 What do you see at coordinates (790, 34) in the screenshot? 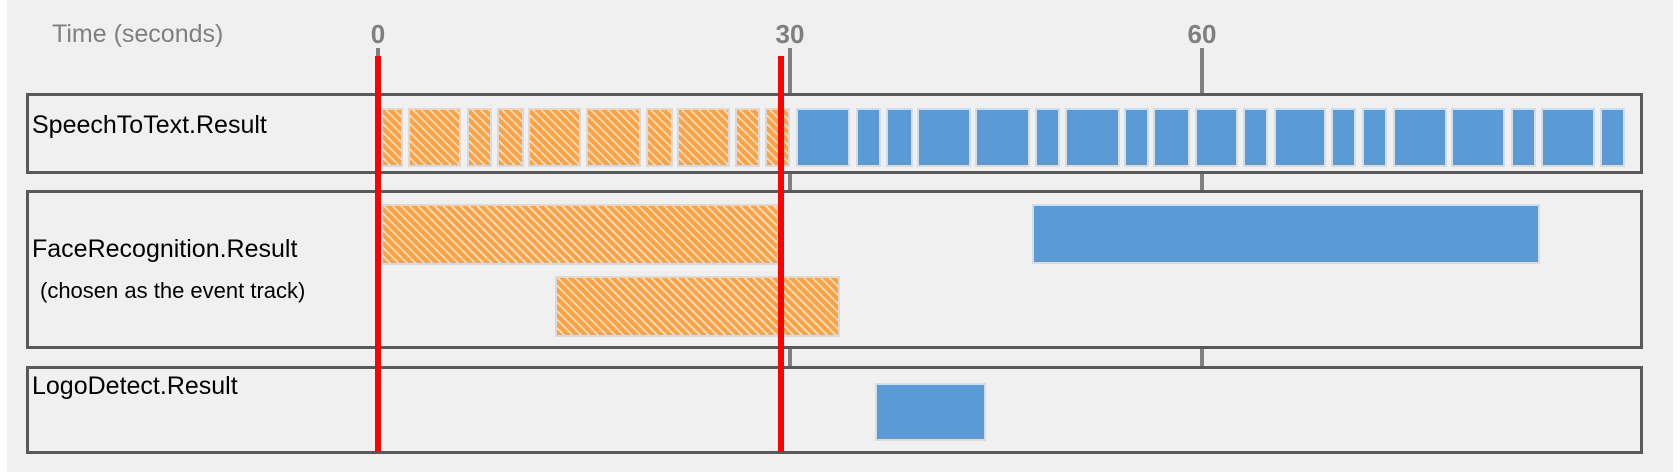
I see `axis-tick-30: 30` at bounding box center [790, 34].